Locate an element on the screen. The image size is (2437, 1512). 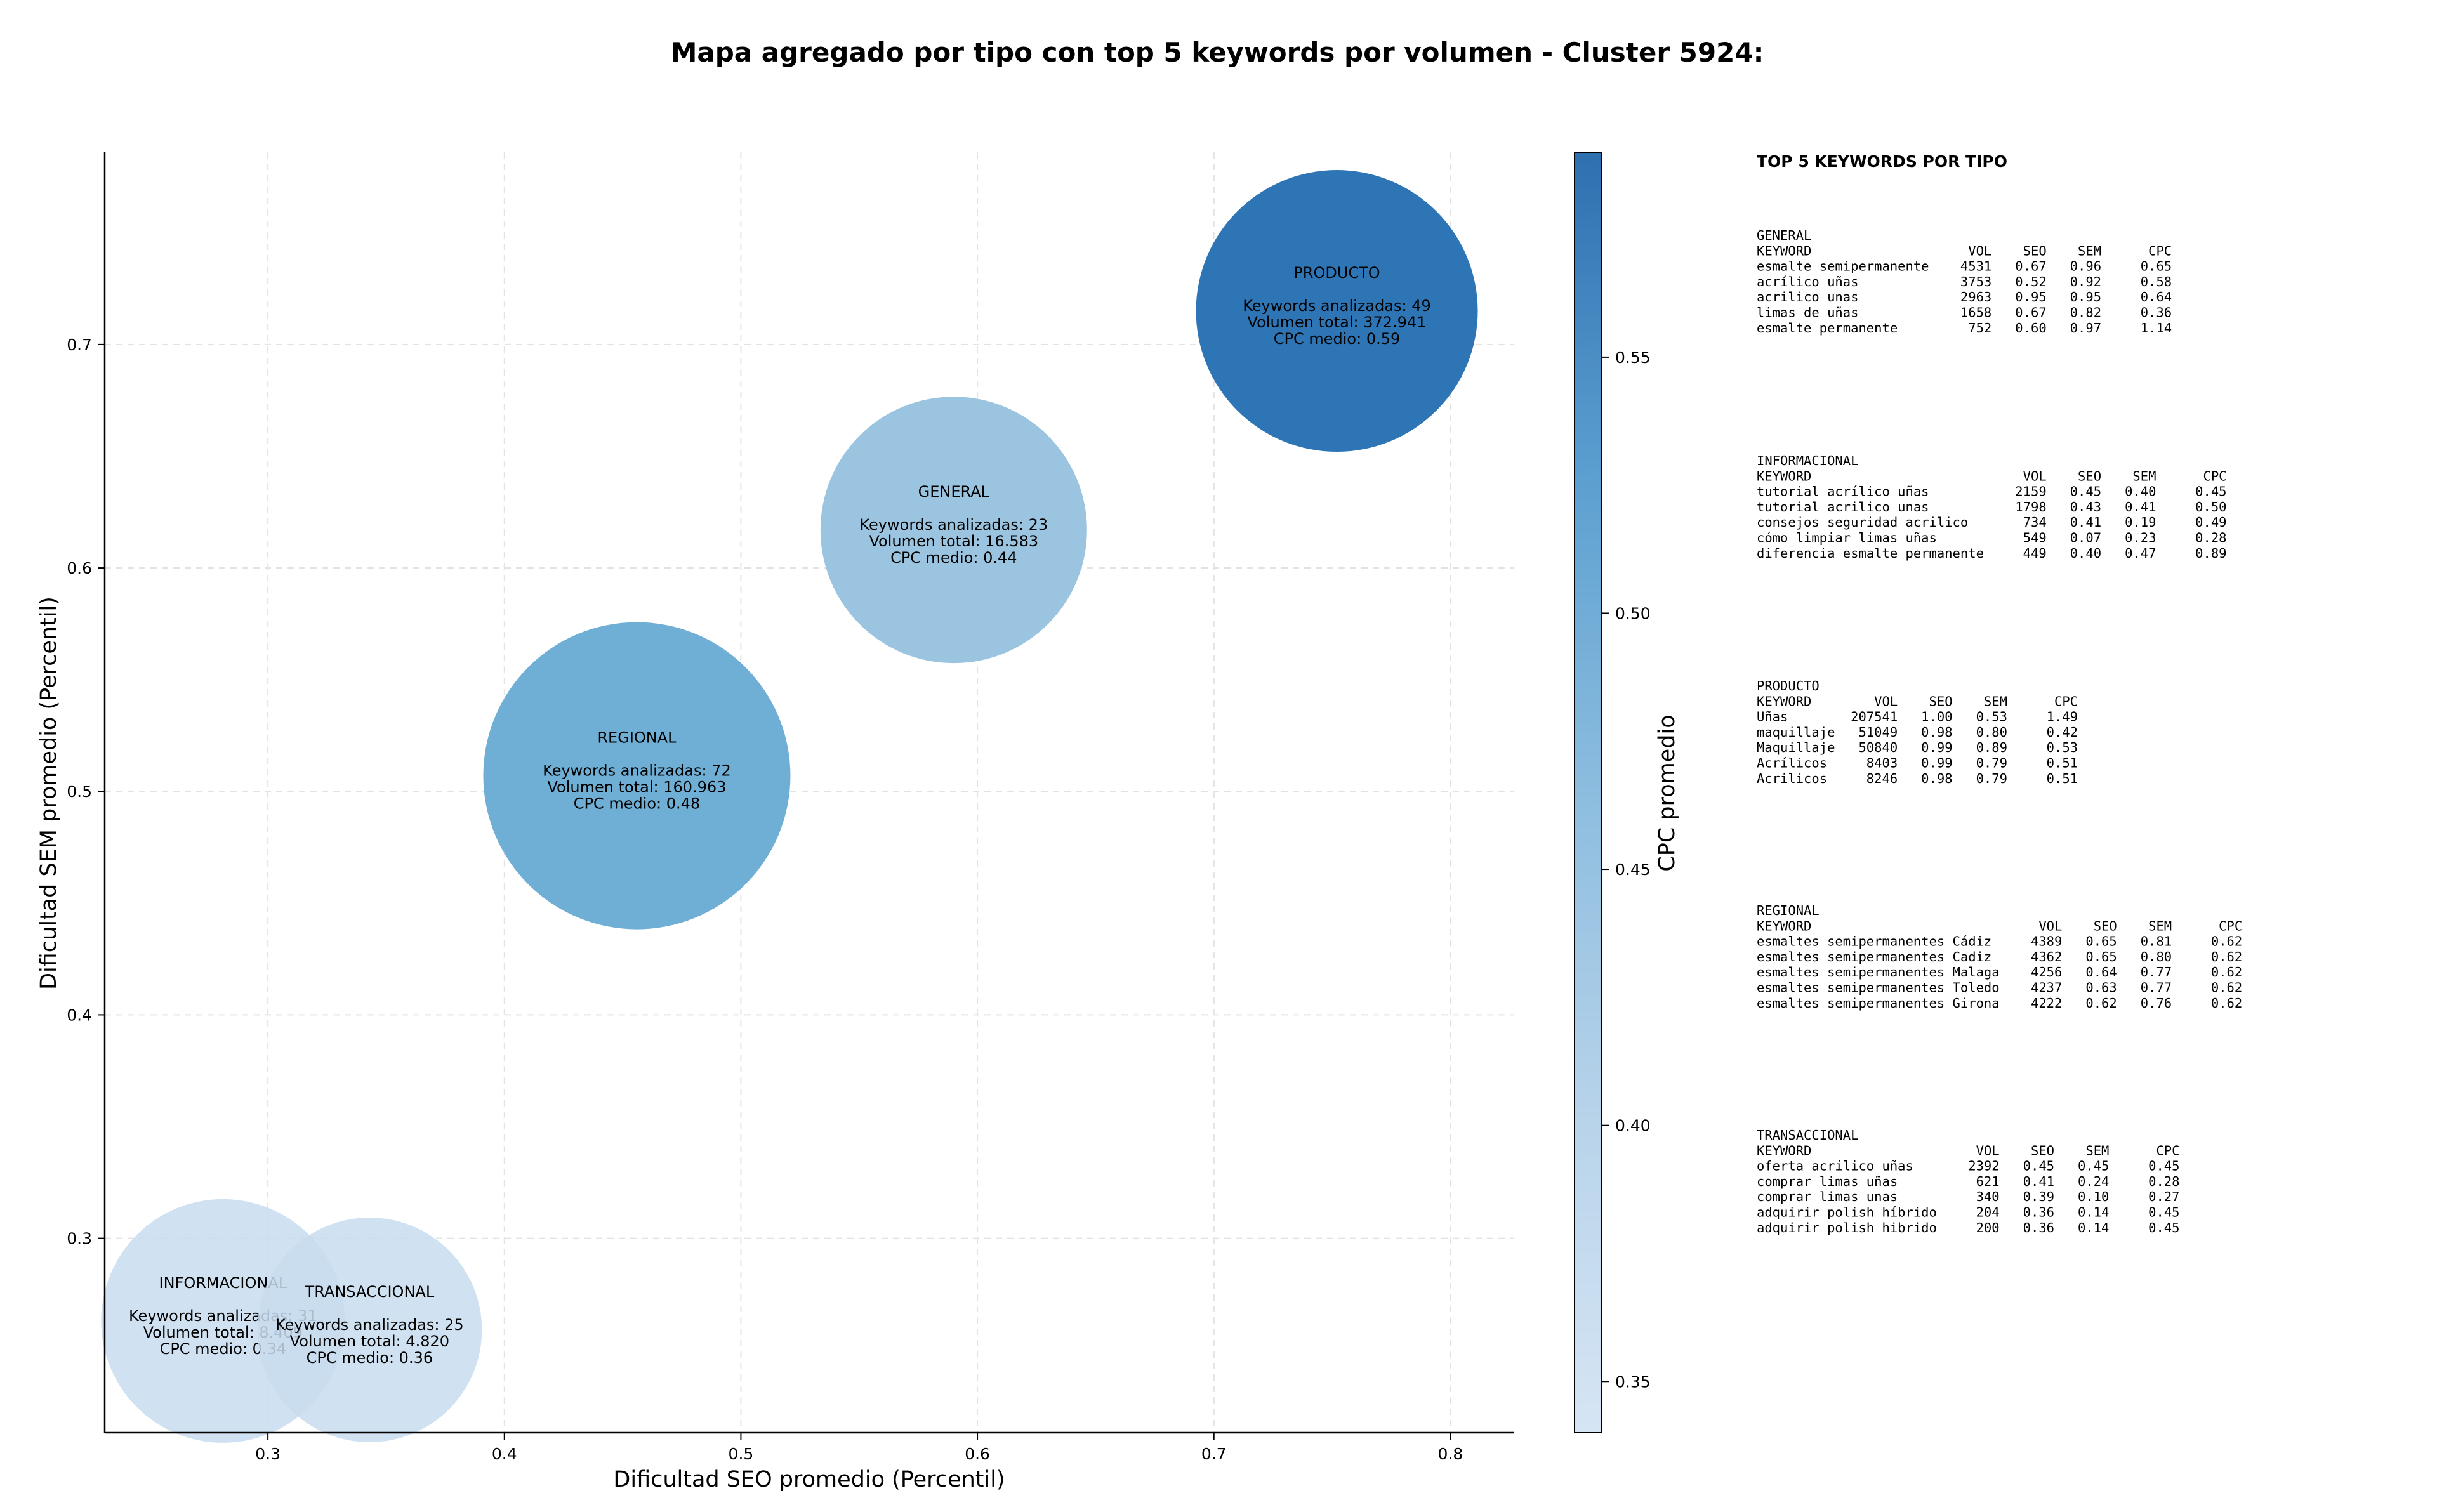
bubble-stat: Keywords analizadas: 72 is located at coordinates (637, 771).